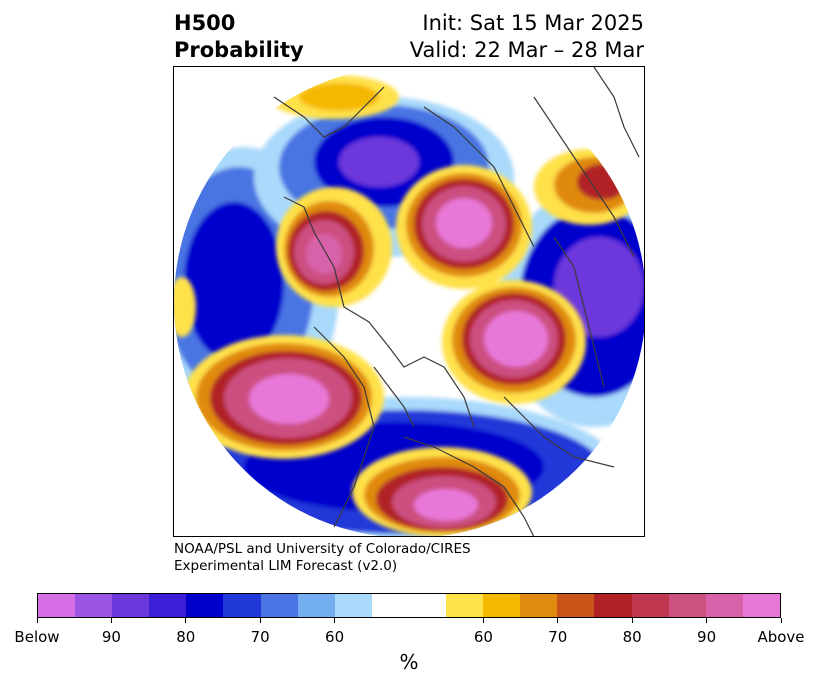 This screenshot has height=686, width=819. What do you see at coordinates (781, 637) in the screenshot?
I see `colorbar-tick-label: Above` at bounding box center [781, 637].